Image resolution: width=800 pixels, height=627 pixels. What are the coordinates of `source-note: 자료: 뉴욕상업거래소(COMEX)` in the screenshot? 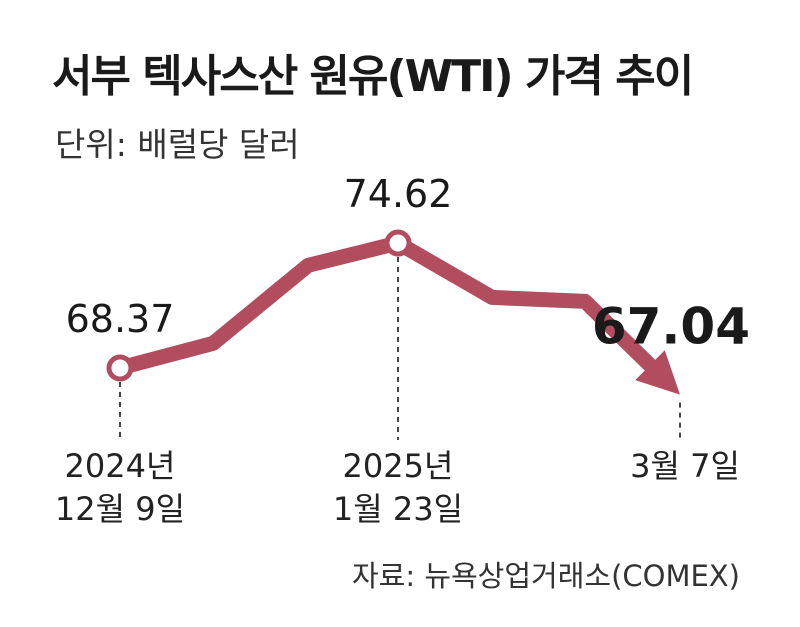 It's located at (545, 576).